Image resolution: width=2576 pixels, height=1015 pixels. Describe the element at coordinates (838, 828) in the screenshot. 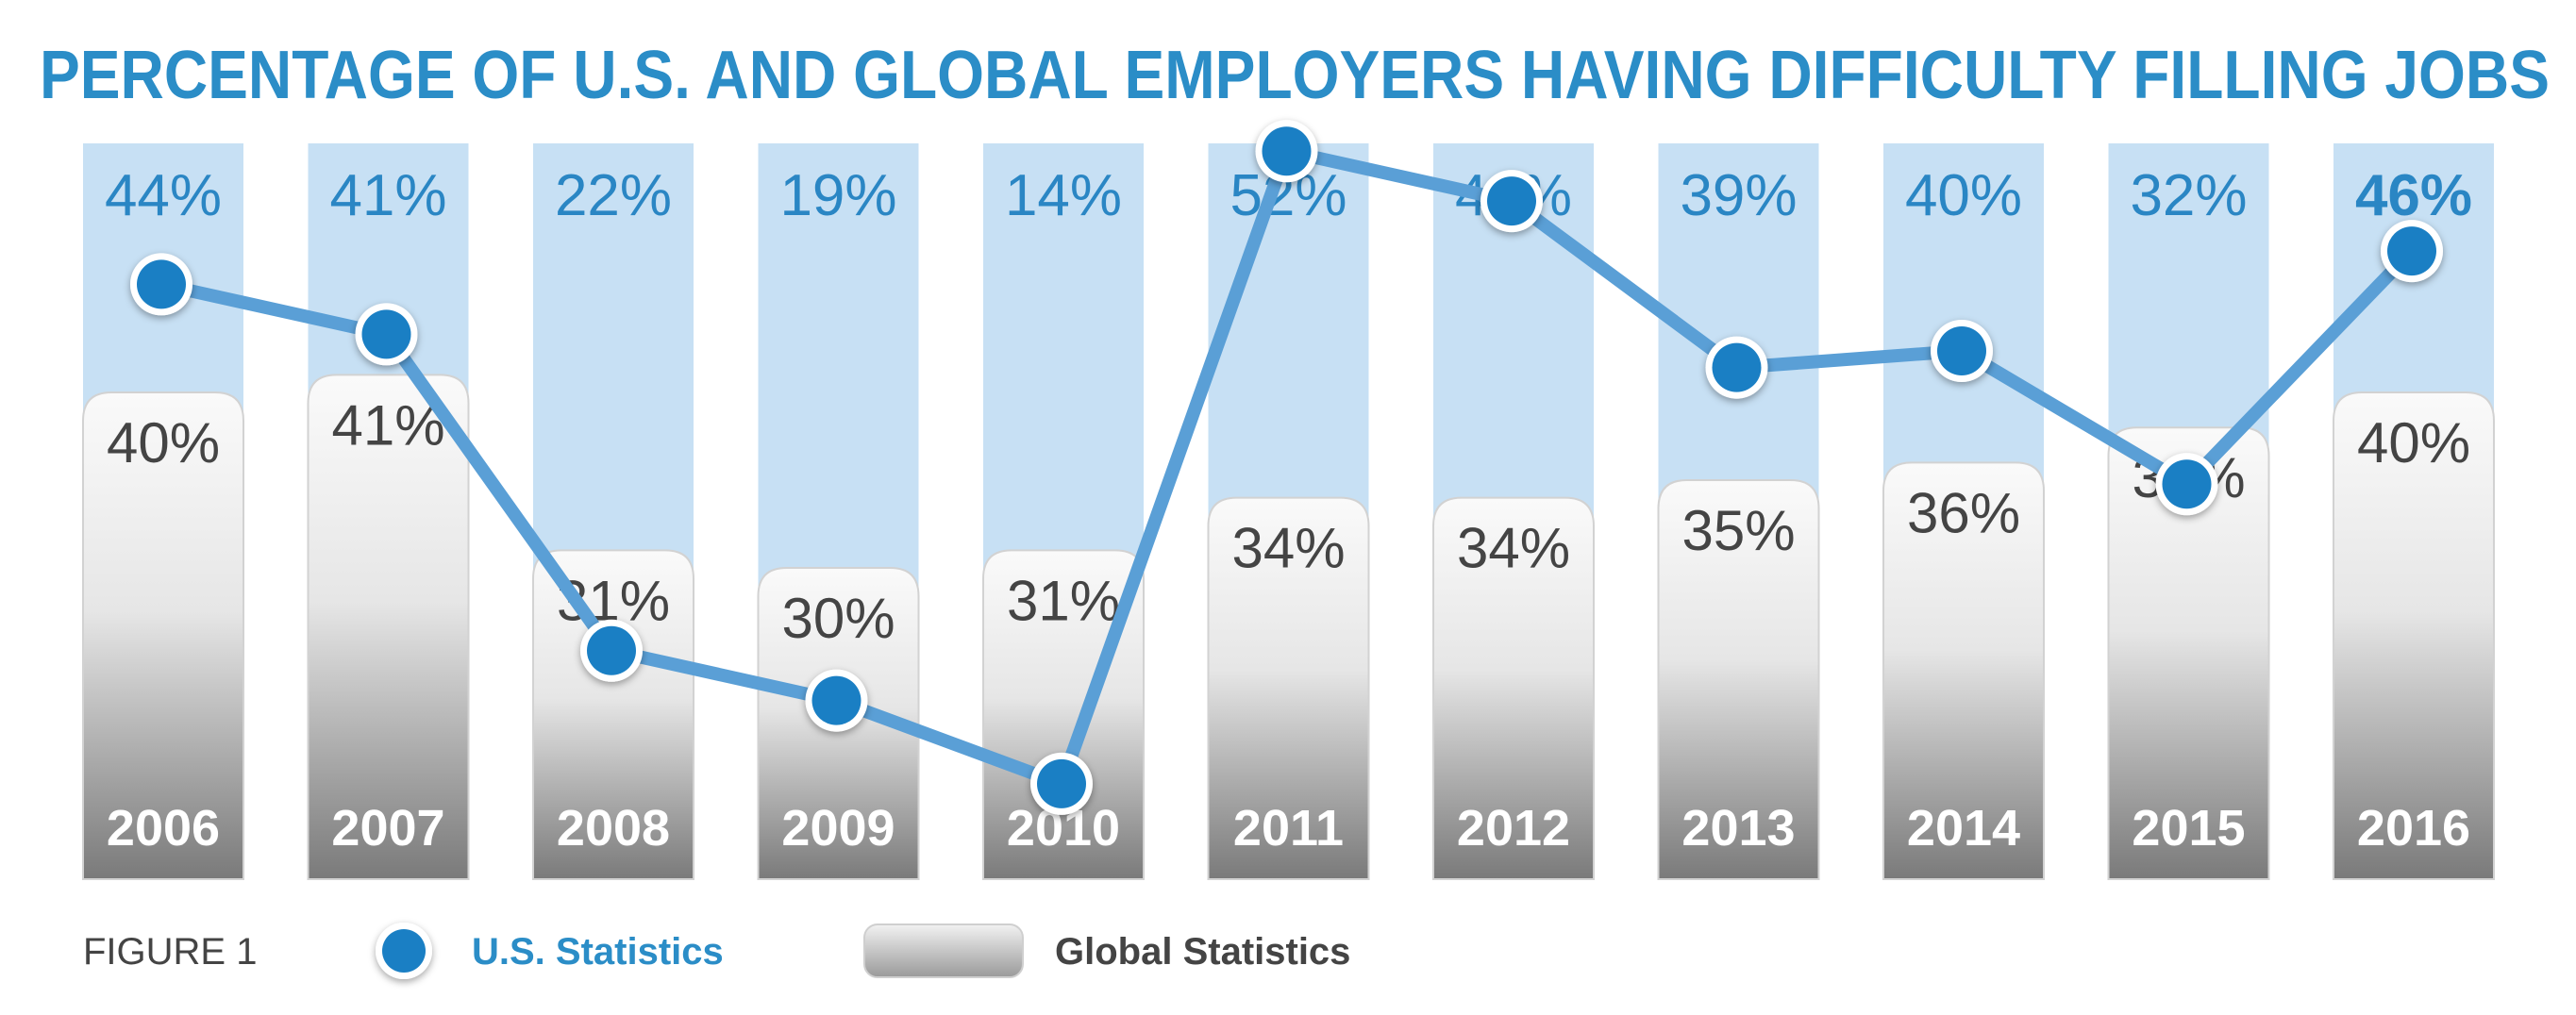

I see `year-label-2009: 2009` at that location.